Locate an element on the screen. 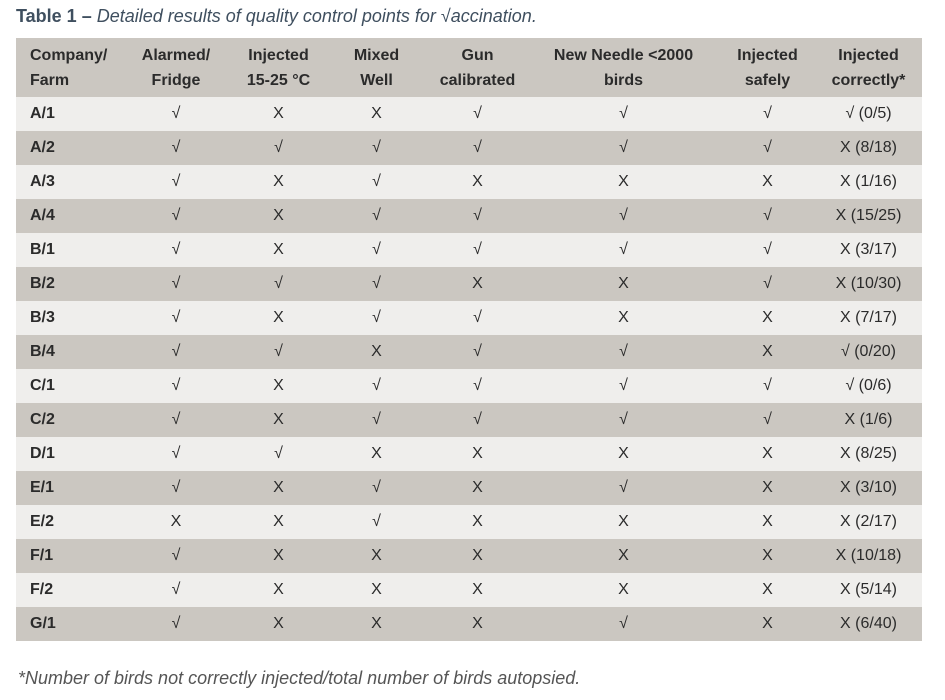 The width and height of the screenshot is (945, 700). result-cell: X (3/17) is located at coordinates (868, 249).